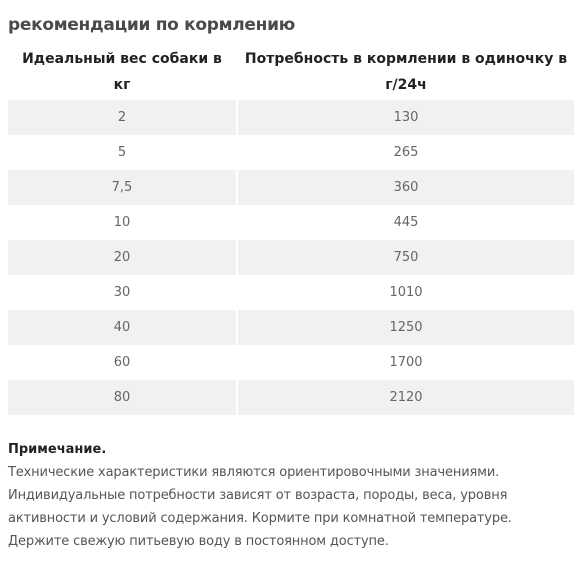 This screenshot has width=588, height=563. I want to click on amount-cell: 1250, so click(406, 327).